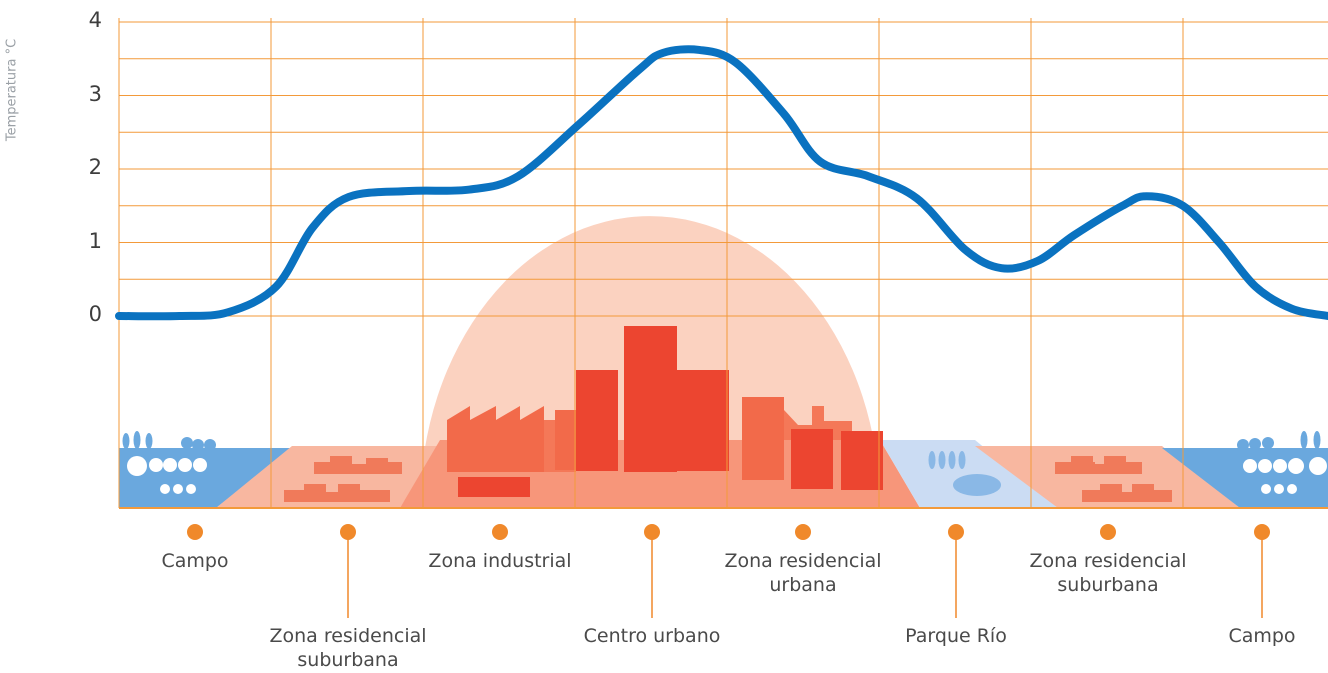 This screenshot has height=673, width=1328. What do you see at coordinates (494, 487) in the screenshot?
I see `industrial-shed` at bounding box center [494, 487].